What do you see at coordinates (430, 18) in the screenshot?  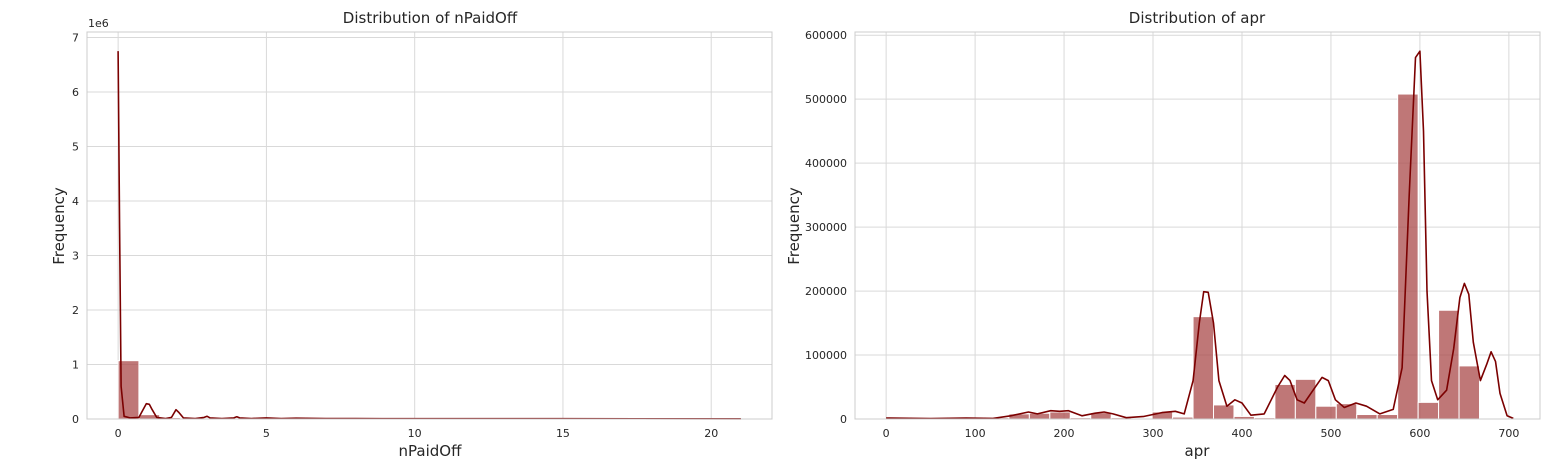 I see `chart-title: Distribution of nPaidOff` at bounding box center [430, 18].